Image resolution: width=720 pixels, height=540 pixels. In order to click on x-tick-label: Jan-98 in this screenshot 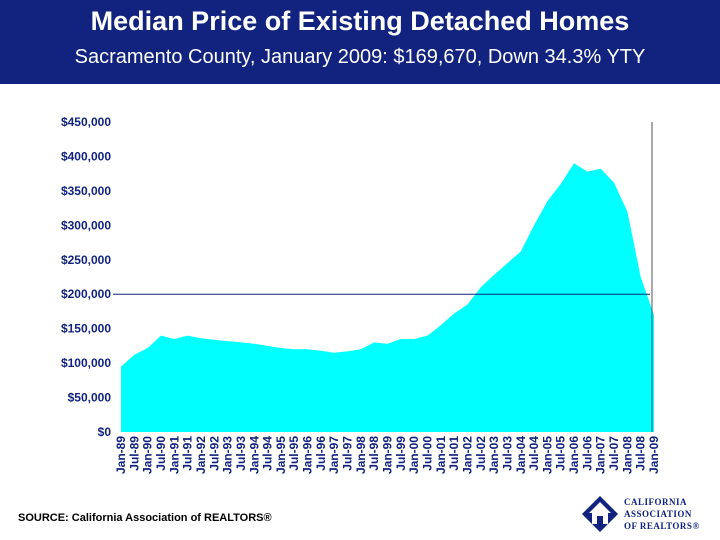, I will do `click(361, 455)`.